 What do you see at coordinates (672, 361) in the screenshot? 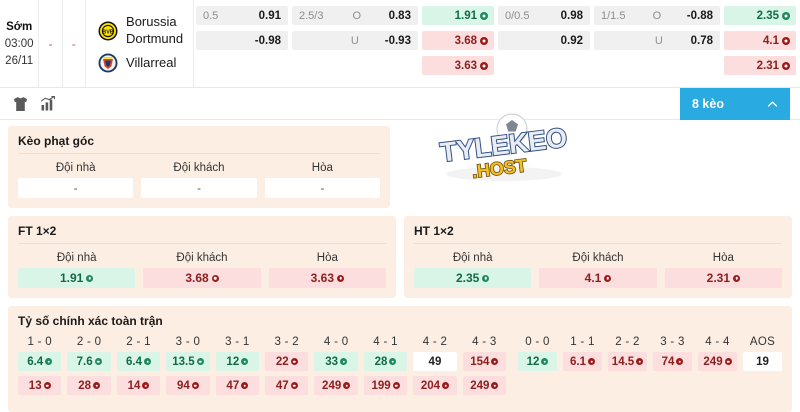
I see `score-odds-cell: 74` at bounding box center [672, 361].